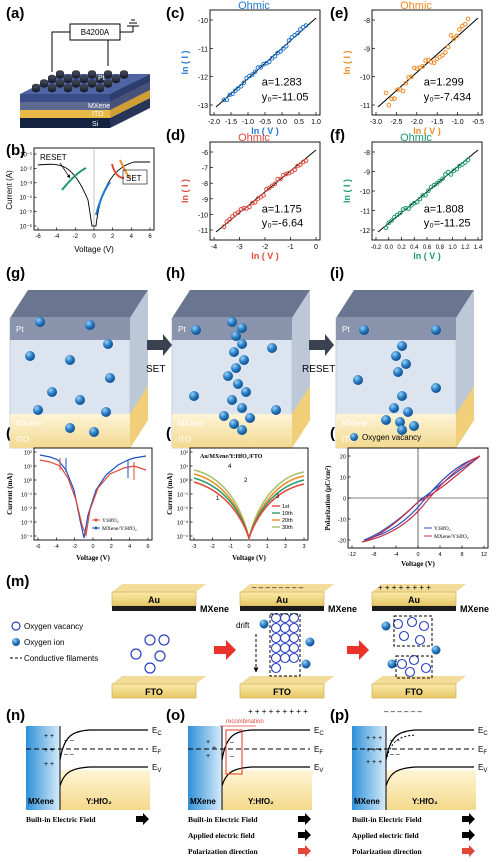 This screenshot has width=500, height=862. What do you see at coordinates (416, 138) in the screenshot?
I see `fit-title-f: Ohmic` at bounding box center [416, 138].